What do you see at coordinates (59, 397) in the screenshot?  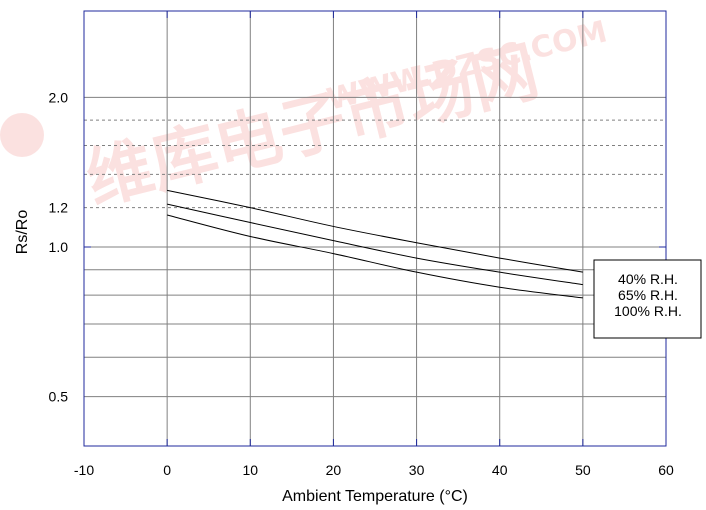 I see `y-tick-label: 0.5` at bounding box center [59, 397].